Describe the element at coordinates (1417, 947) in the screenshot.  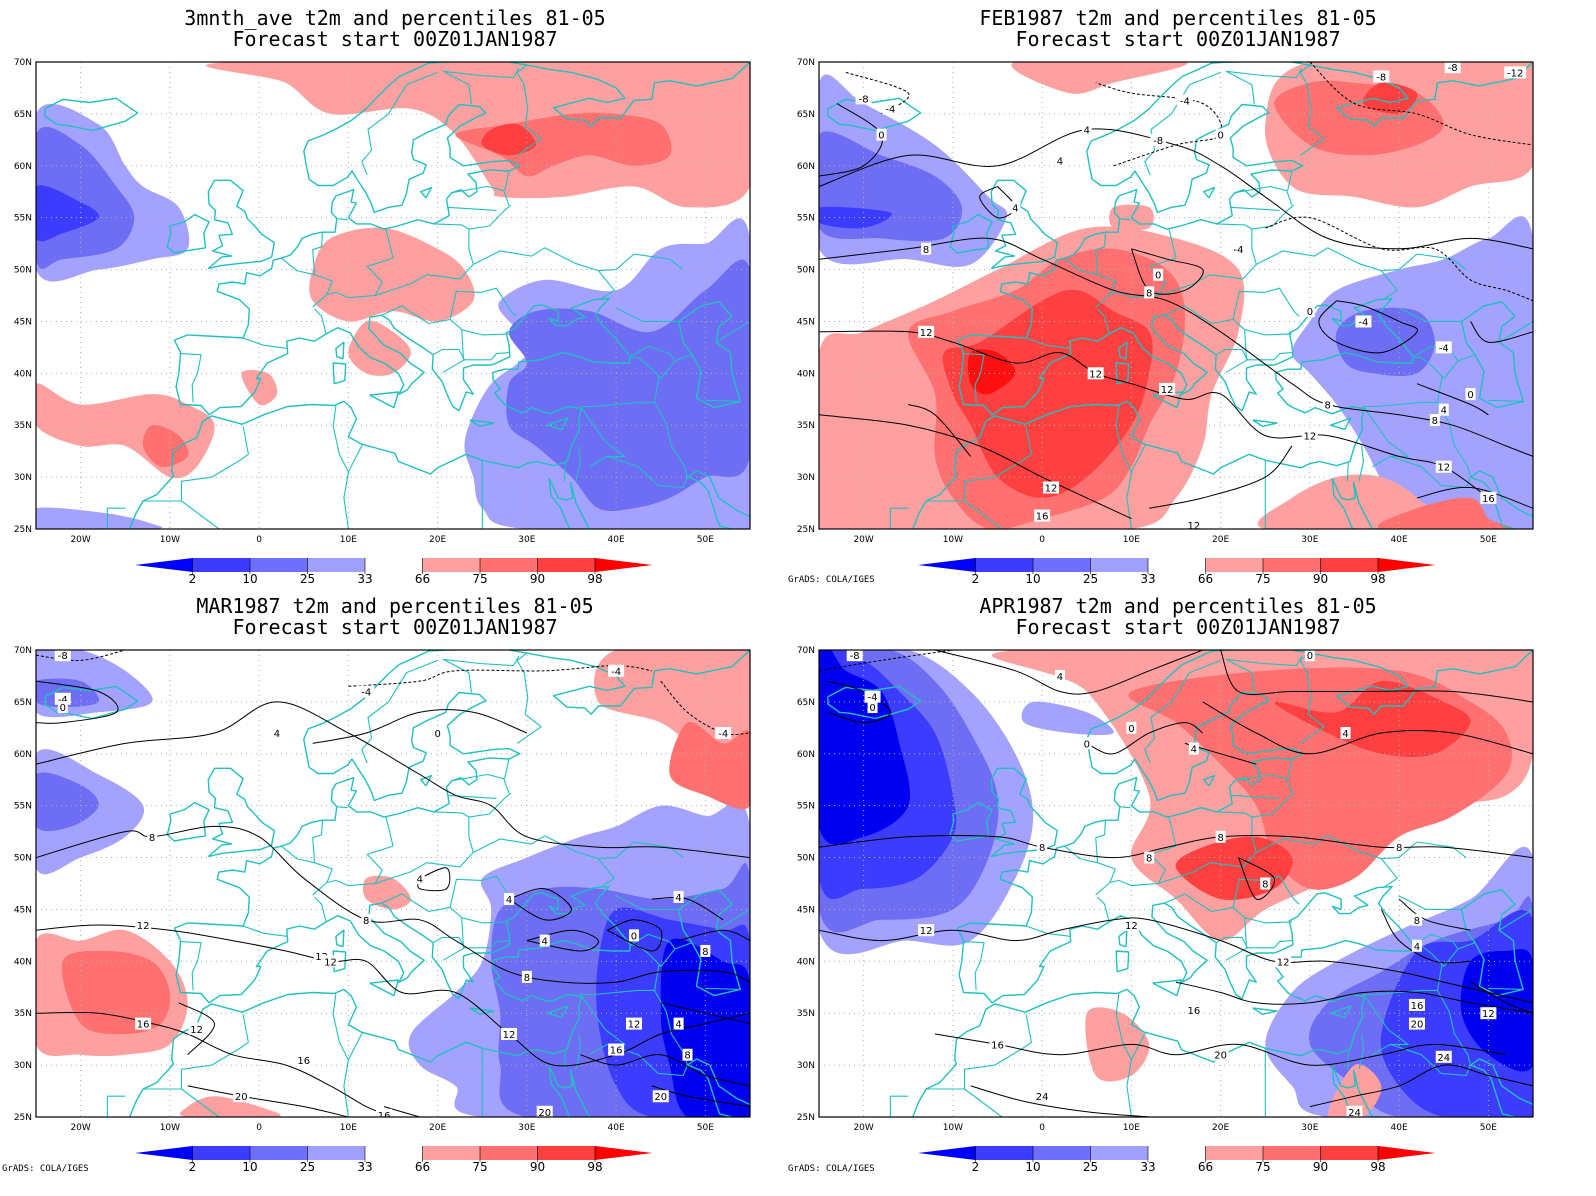
I see `contour-label: 4` at that location.